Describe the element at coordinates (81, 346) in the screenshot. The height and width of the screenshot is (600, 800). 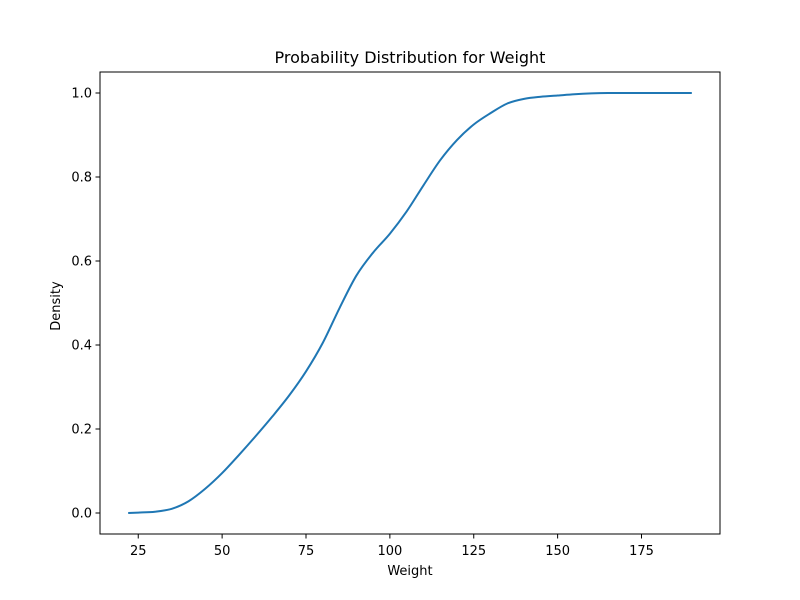
I see `y-tick-label: 0.4` at that location.